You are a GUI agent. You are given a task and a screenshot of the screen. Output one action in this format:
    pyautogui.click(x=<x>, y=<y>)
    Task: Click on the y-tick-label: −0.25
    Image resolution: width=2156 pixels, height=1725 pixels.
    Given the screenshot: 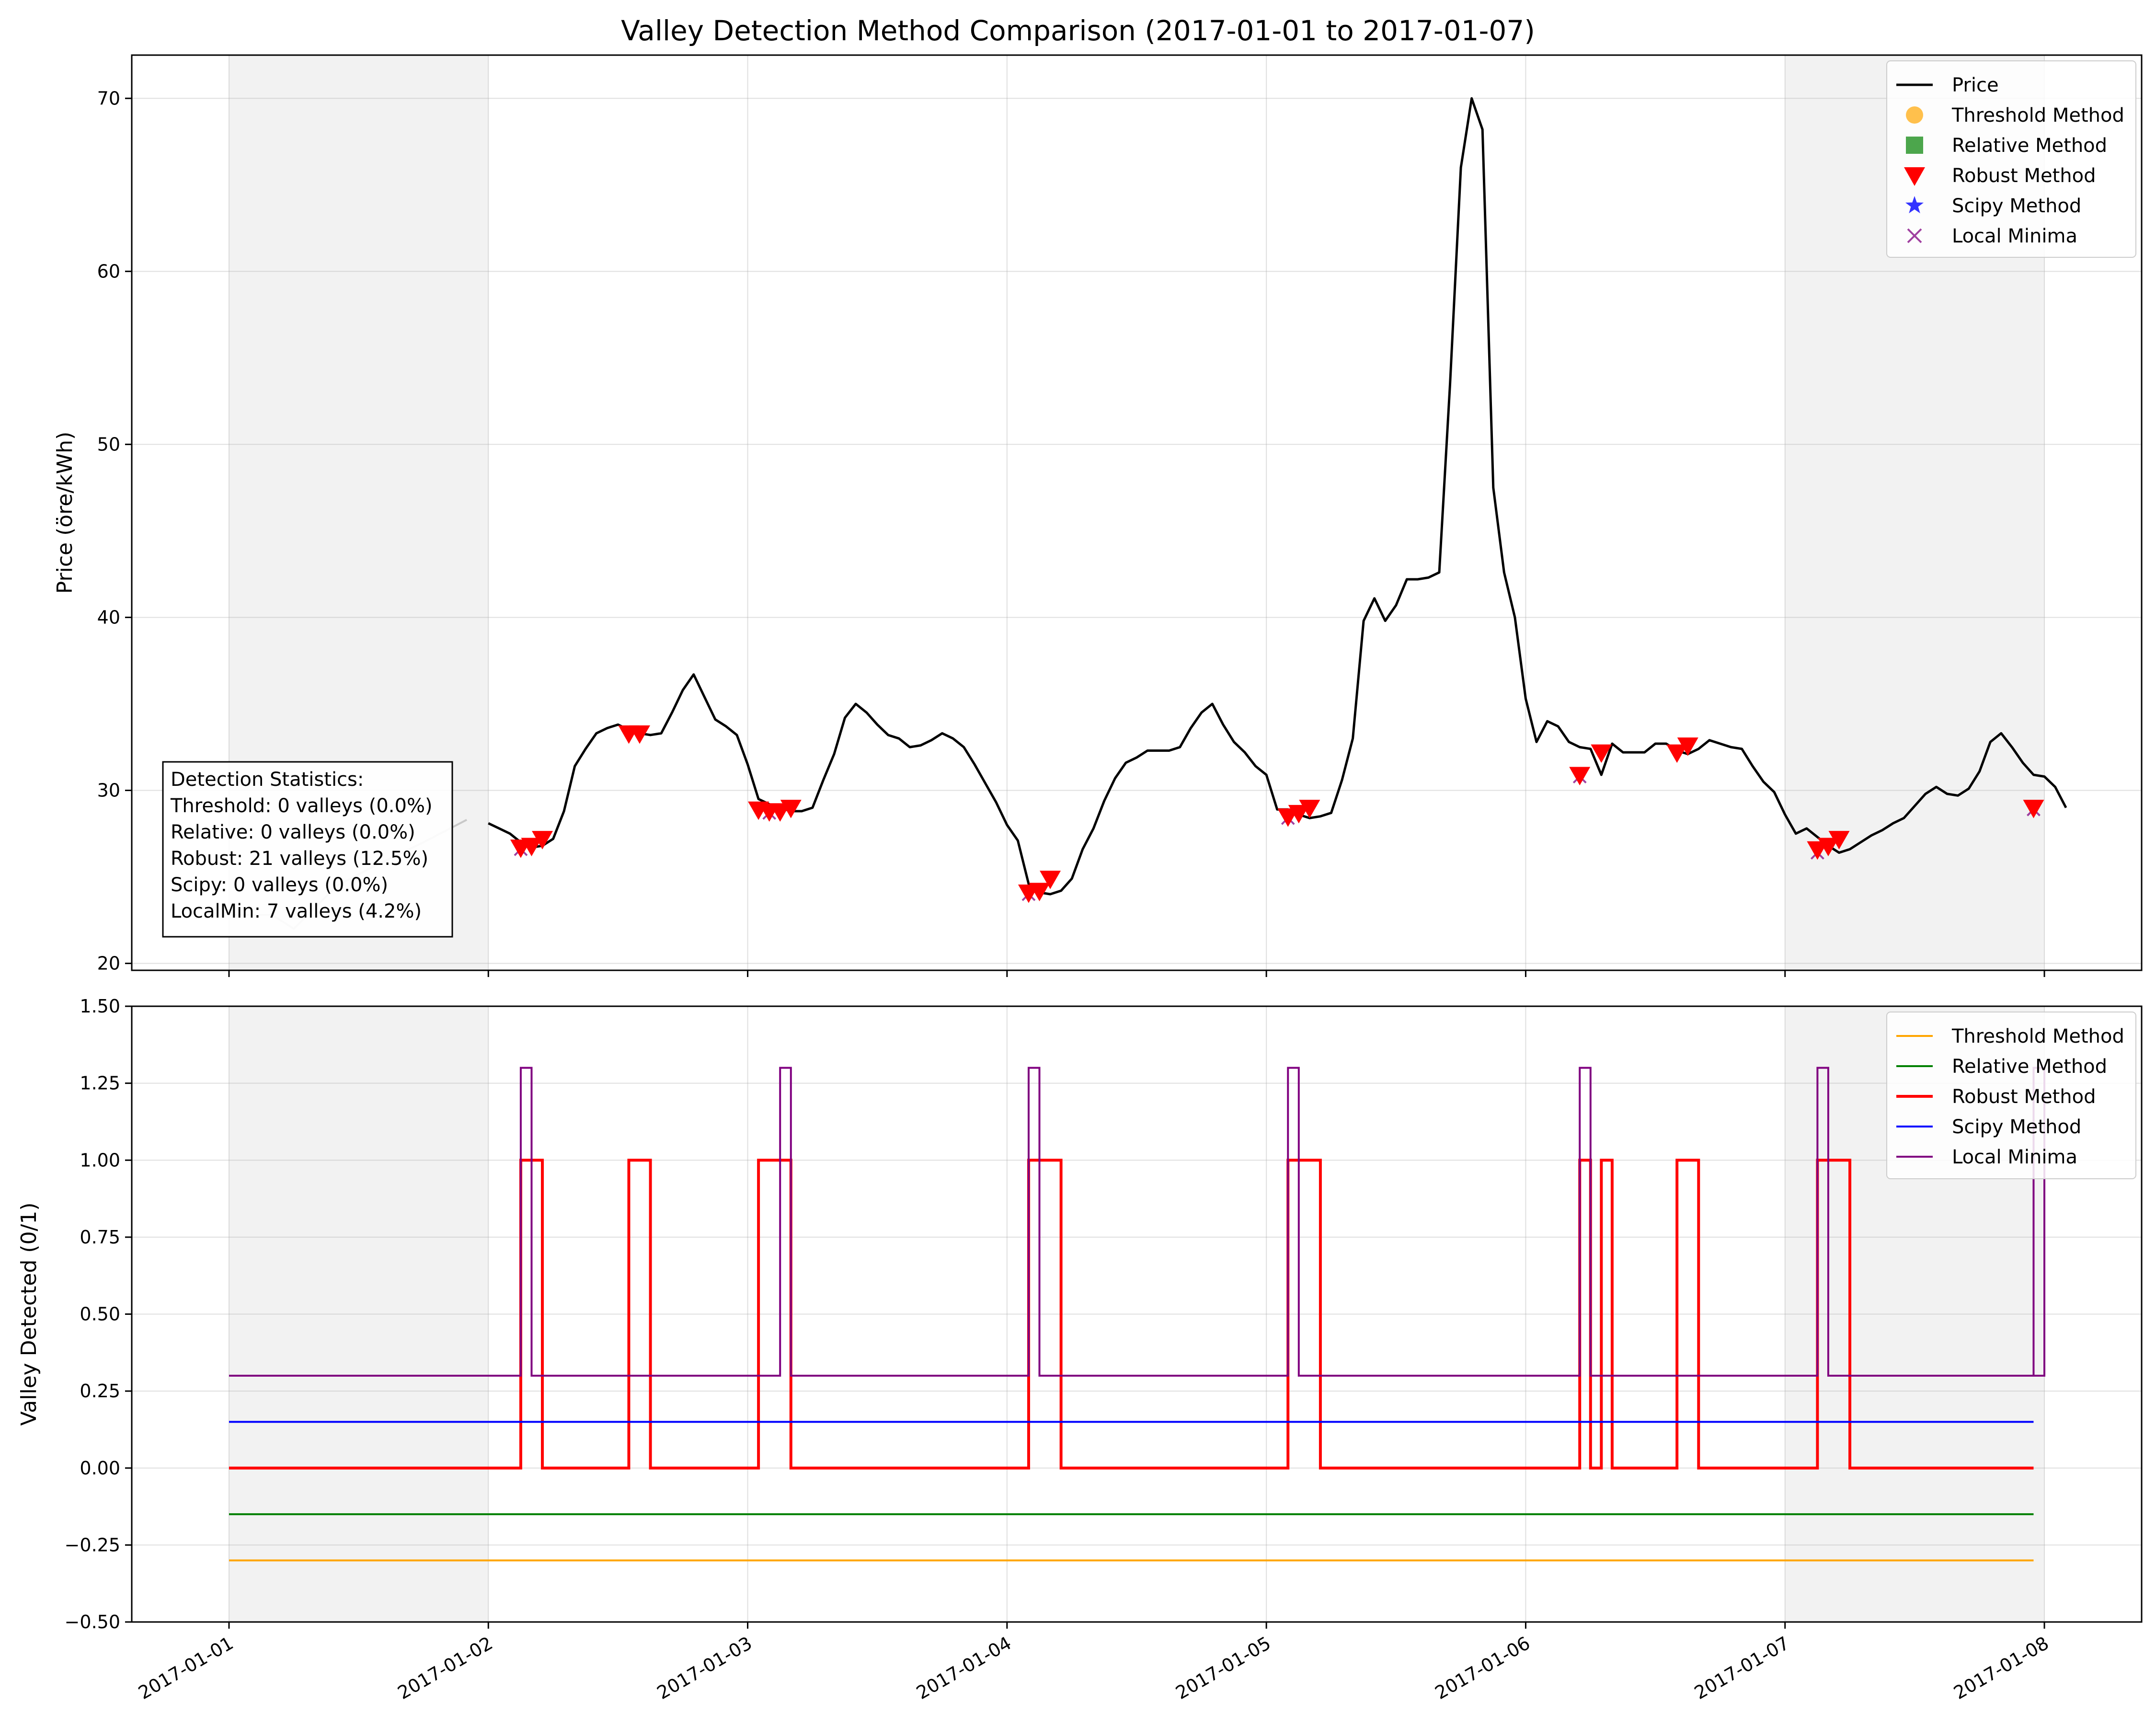 What is the action you would take?
    pyautogui.click(x=92, y=1544)
    